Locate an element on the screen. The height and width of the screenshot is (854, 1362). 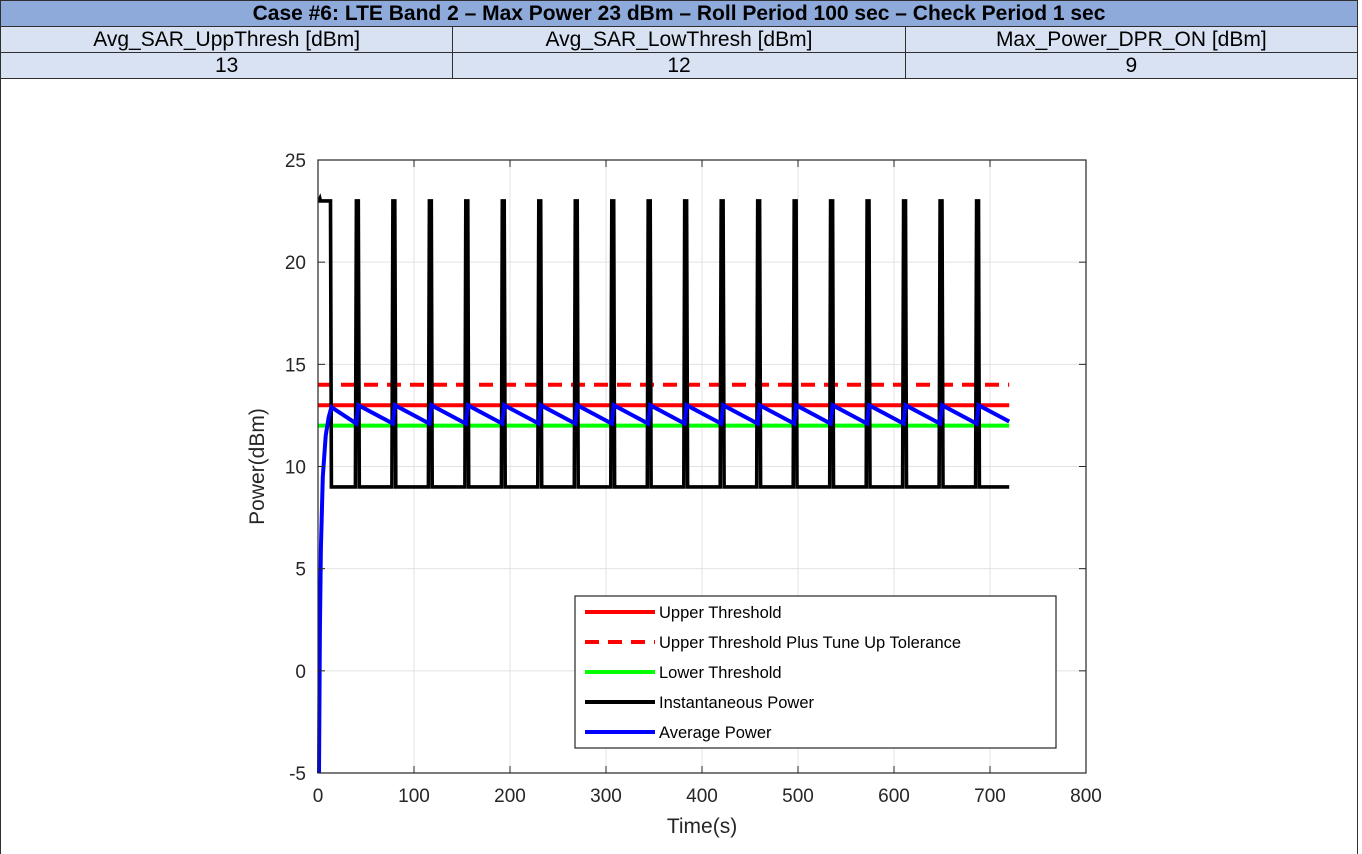
x-tick-label: 400 is located at coordinates (702, 796).